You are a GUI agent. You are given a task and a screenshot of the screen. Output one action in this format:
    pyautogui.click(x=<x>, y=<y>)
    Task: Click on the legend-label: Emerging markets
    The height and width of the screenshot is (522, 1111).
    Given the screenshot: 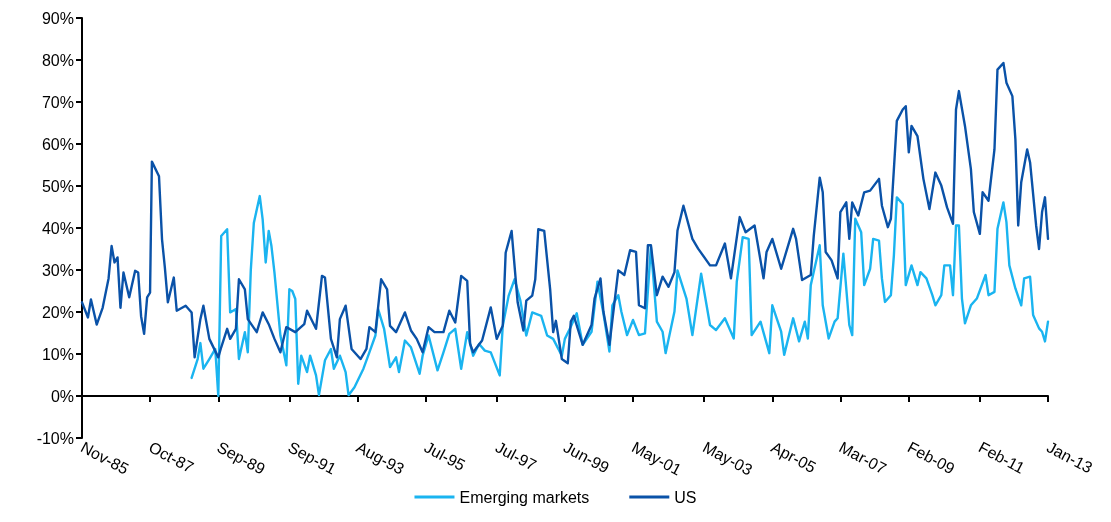 What is the action you would take?
    pyautogui.click(x=524, y=497)
    